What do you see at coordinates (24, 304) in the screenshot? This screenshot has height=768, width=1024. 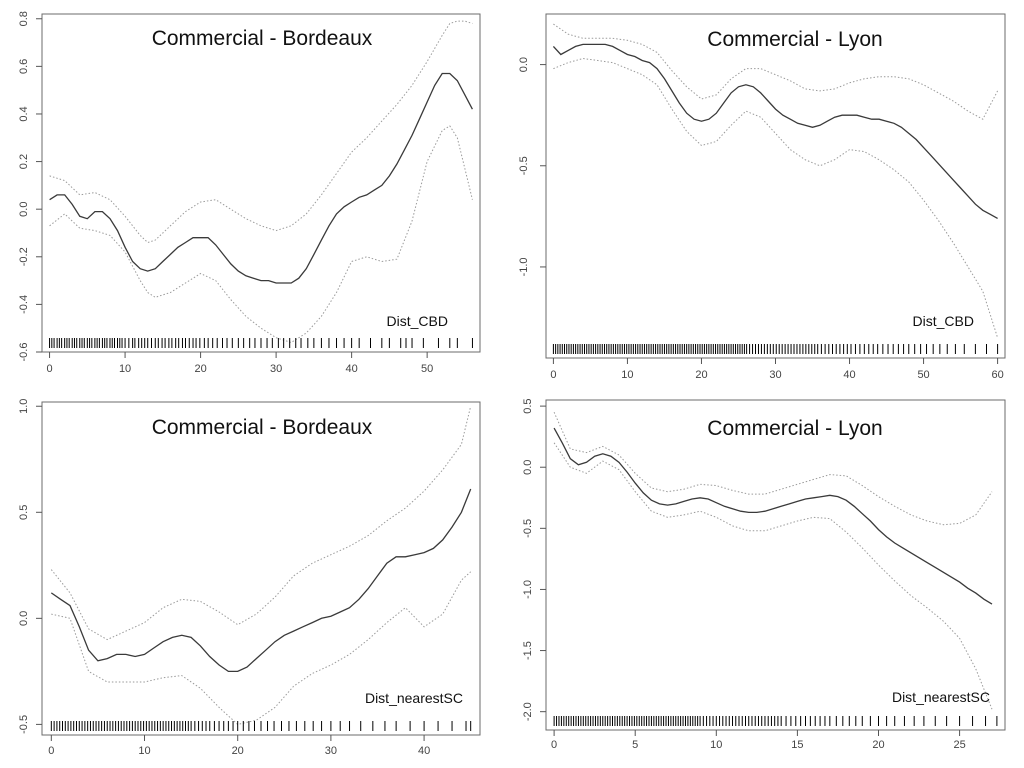 I see `y-tick-label: -0.4` at bounding box center [24, 304].